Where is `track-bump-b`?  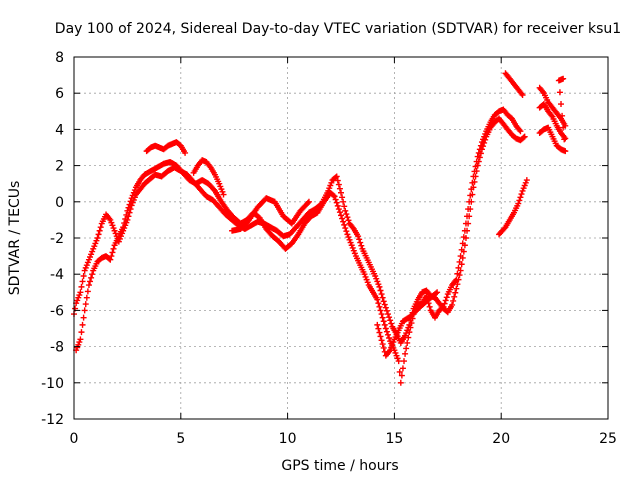
track-bump-b is located at coordinates (208, 177).